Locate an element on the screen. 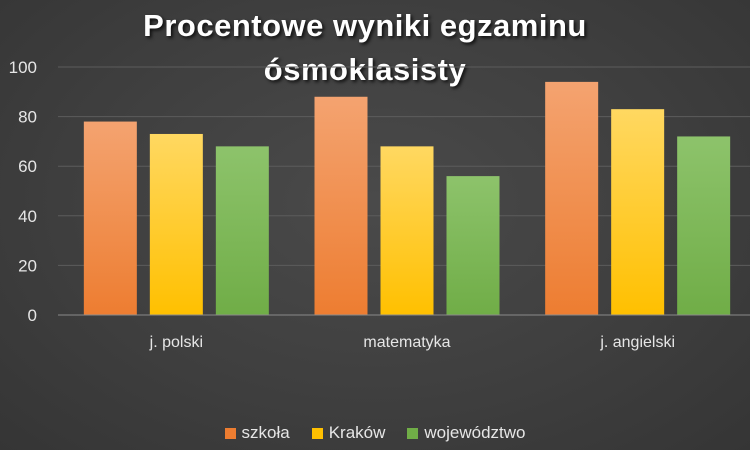  legend-label: Kraków is located at coordinates (357, 432).